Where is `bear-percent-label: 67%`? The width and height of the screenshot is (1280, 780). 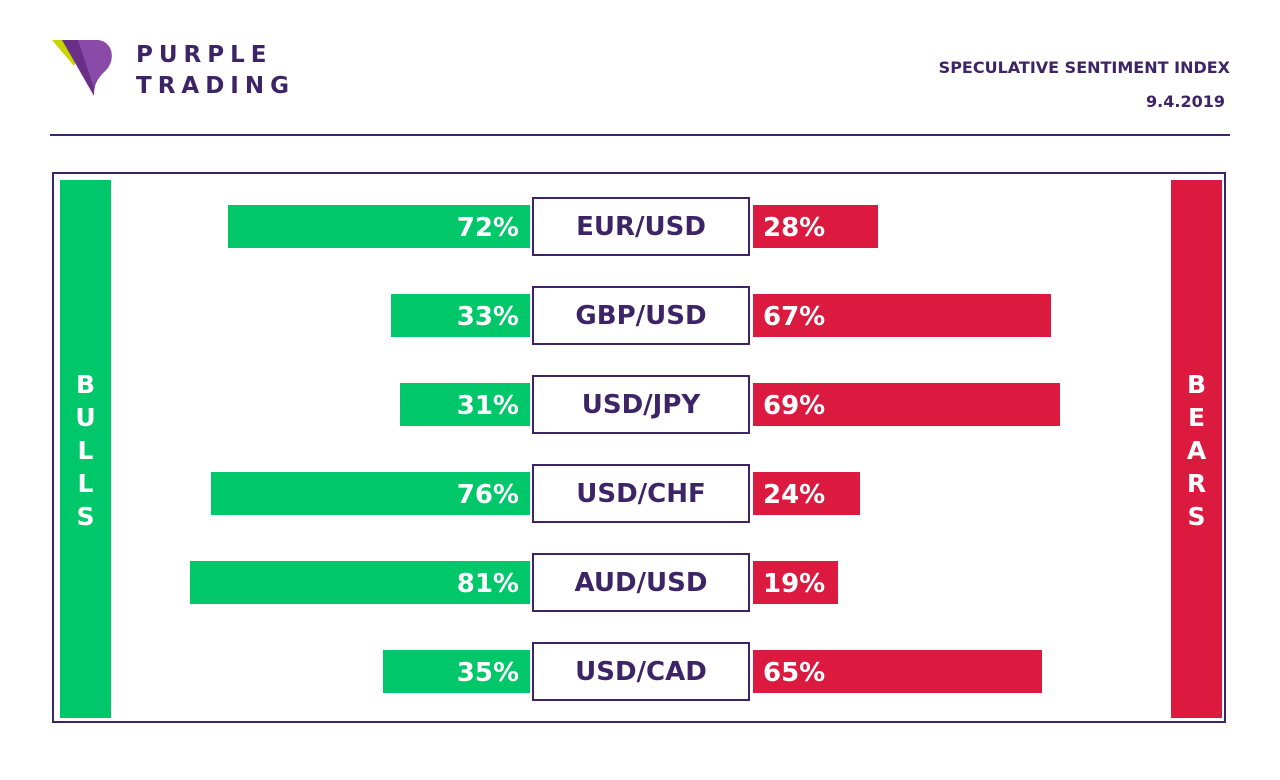
bear-percent-label: 67% is located at coordinates (794, 317).